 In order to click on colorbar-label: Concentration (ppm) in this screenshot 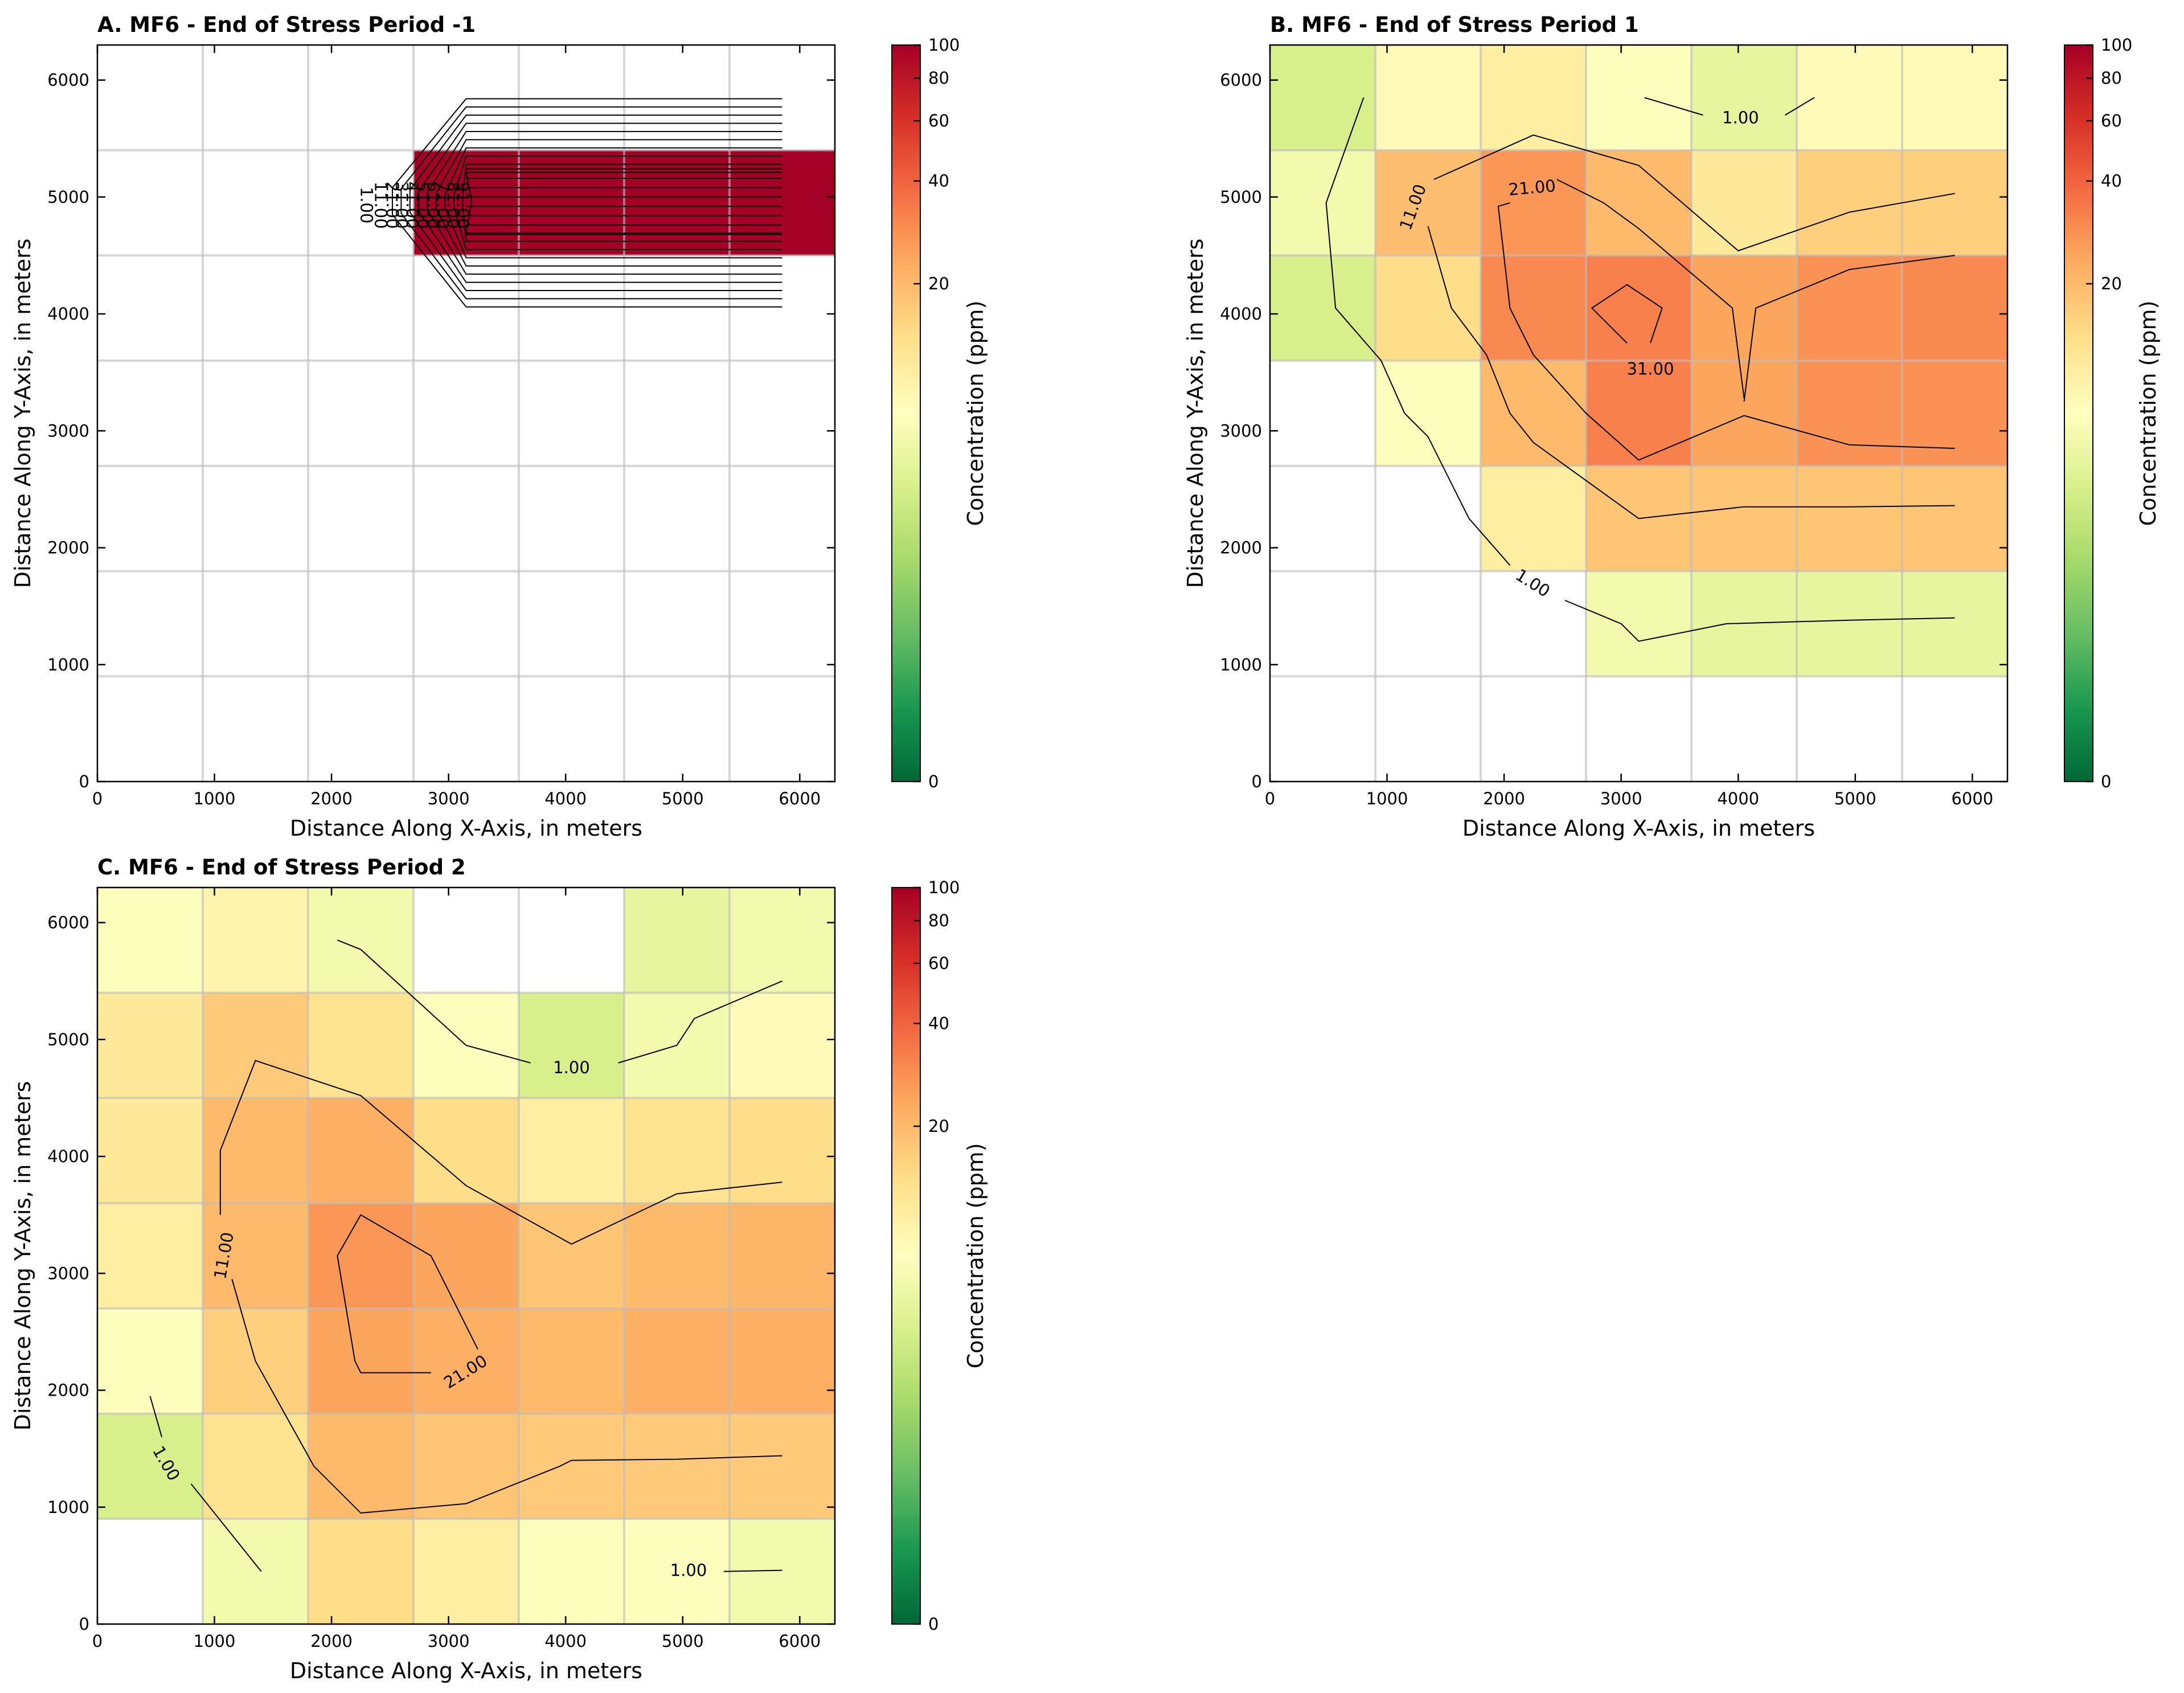, I will do `click(2148, 413)`.